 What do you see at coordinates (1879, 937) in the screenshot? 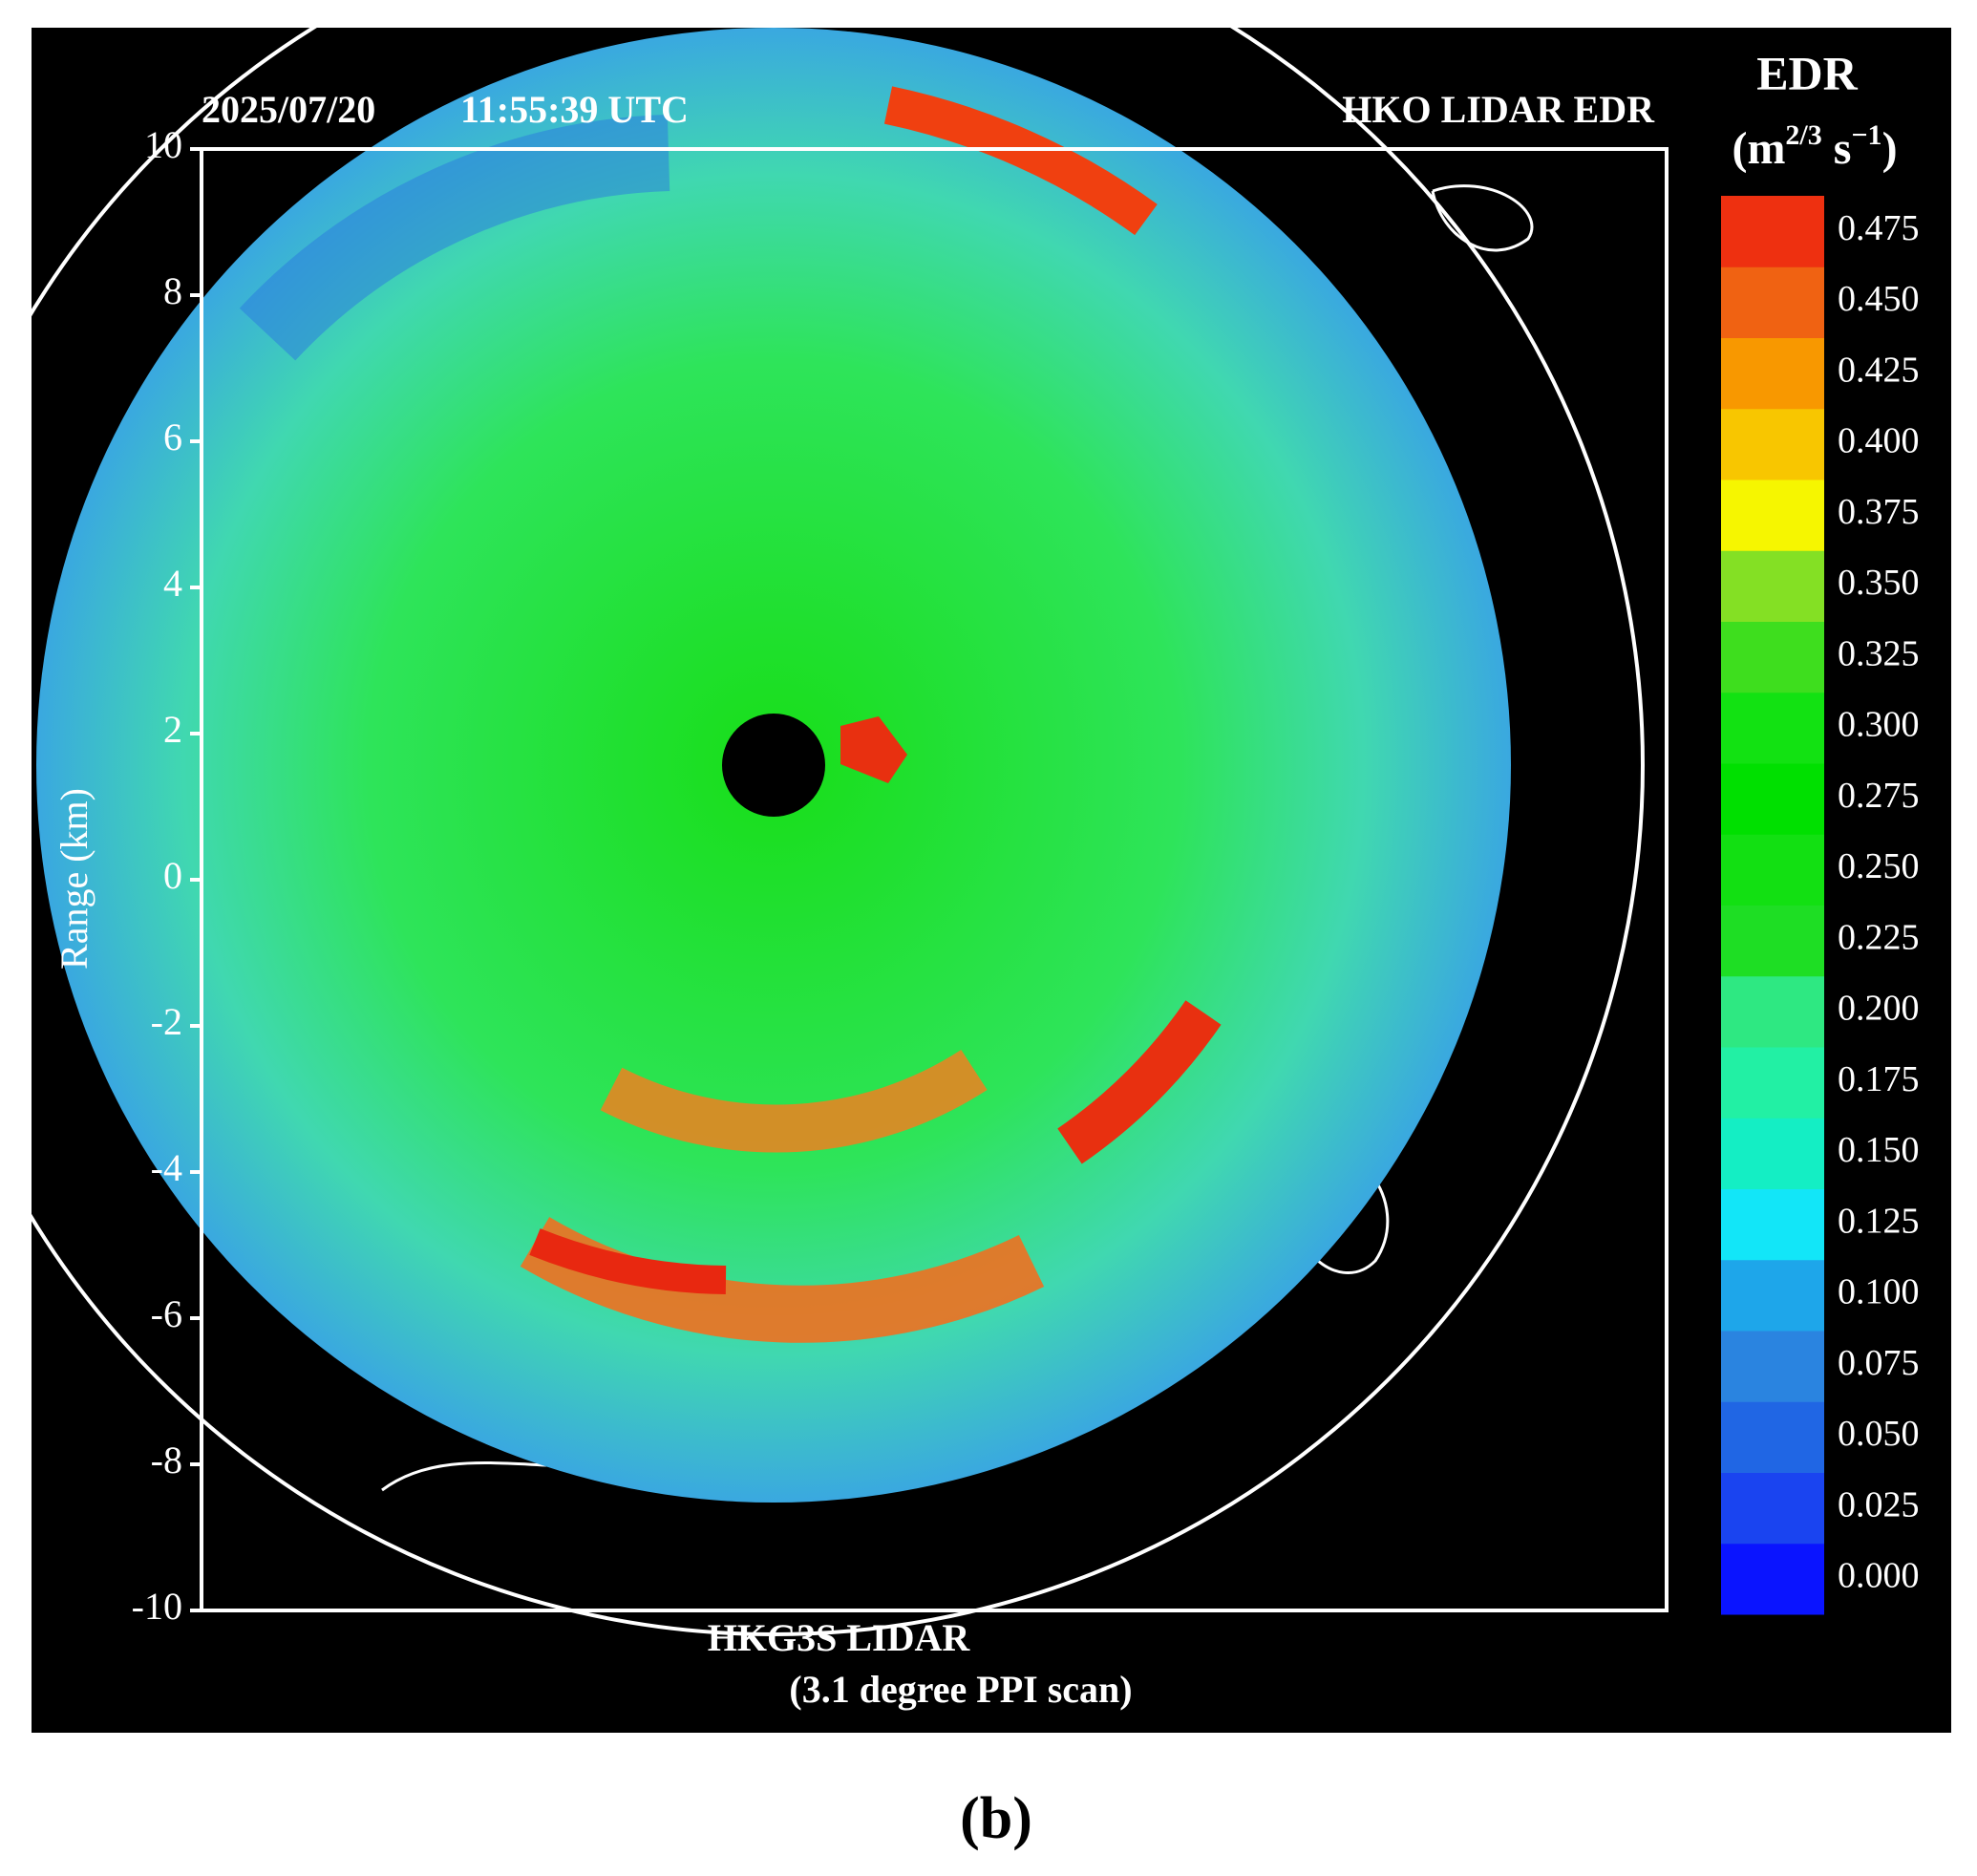
I see `colorbar-tick-label: 0.225` at bounding box center [1879, 937].